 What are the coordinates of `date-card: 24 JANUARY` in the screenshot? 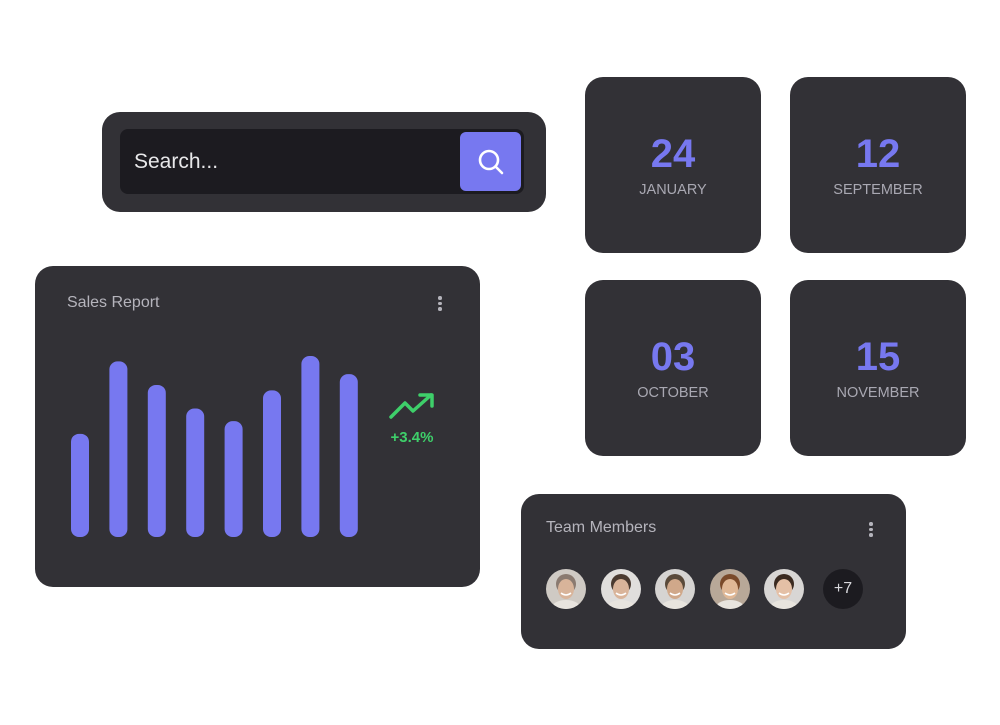 It's located at (673, 165).